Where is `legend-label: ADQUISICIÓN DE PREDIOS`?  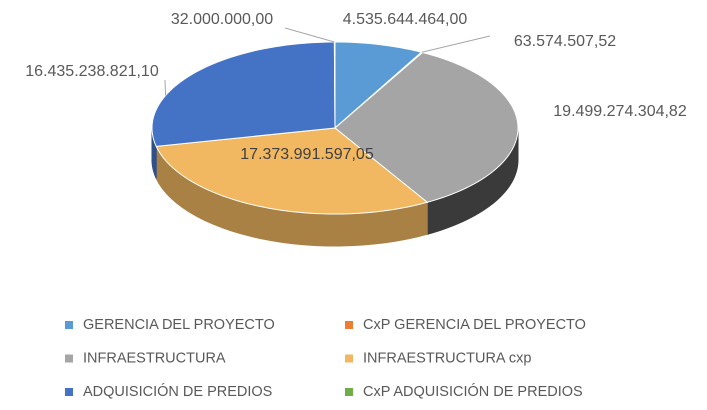 legend-label: ADQUISICIÓN DE PREDIOS is located at coordinates (177, 391).